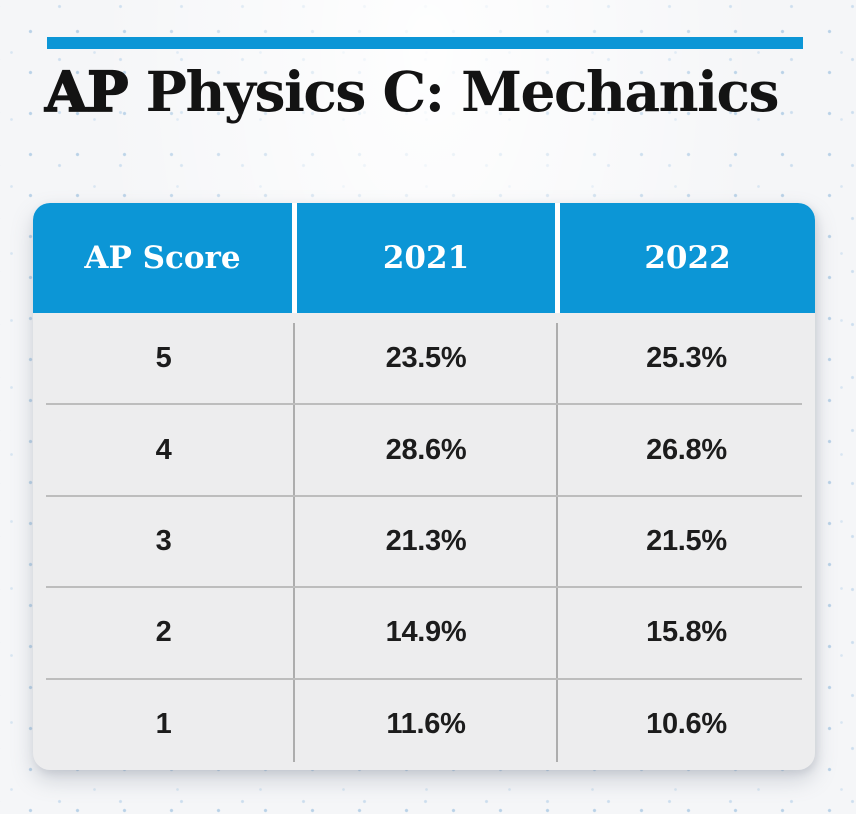 Image resolution: width=856 pixels, height=814 pixels. I want to click on cell-2022-value: 21.5%, so click(686, 540).